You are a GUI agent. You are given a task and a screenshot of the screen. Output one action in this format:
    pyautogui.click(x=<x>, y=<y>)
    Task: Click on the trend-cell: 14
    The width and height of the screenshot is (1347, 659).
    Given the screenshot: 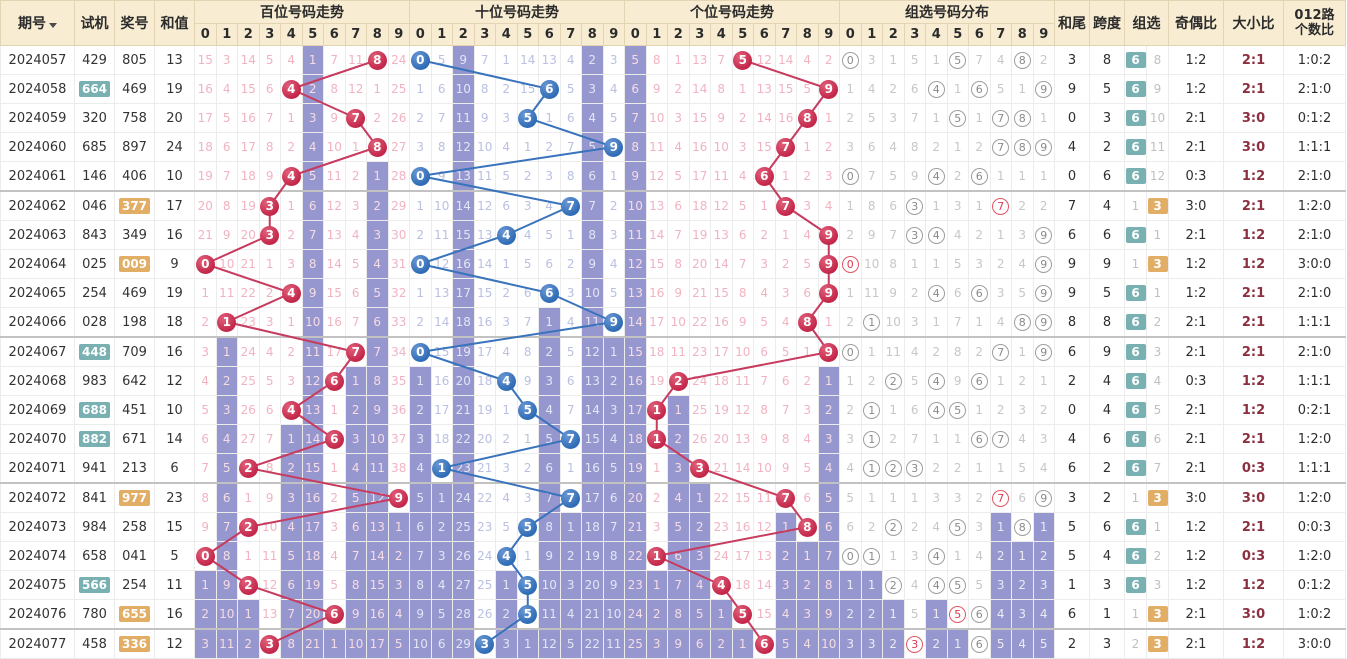 What is the action you would take?
    pyautogui.click(x=699, y=89)
    